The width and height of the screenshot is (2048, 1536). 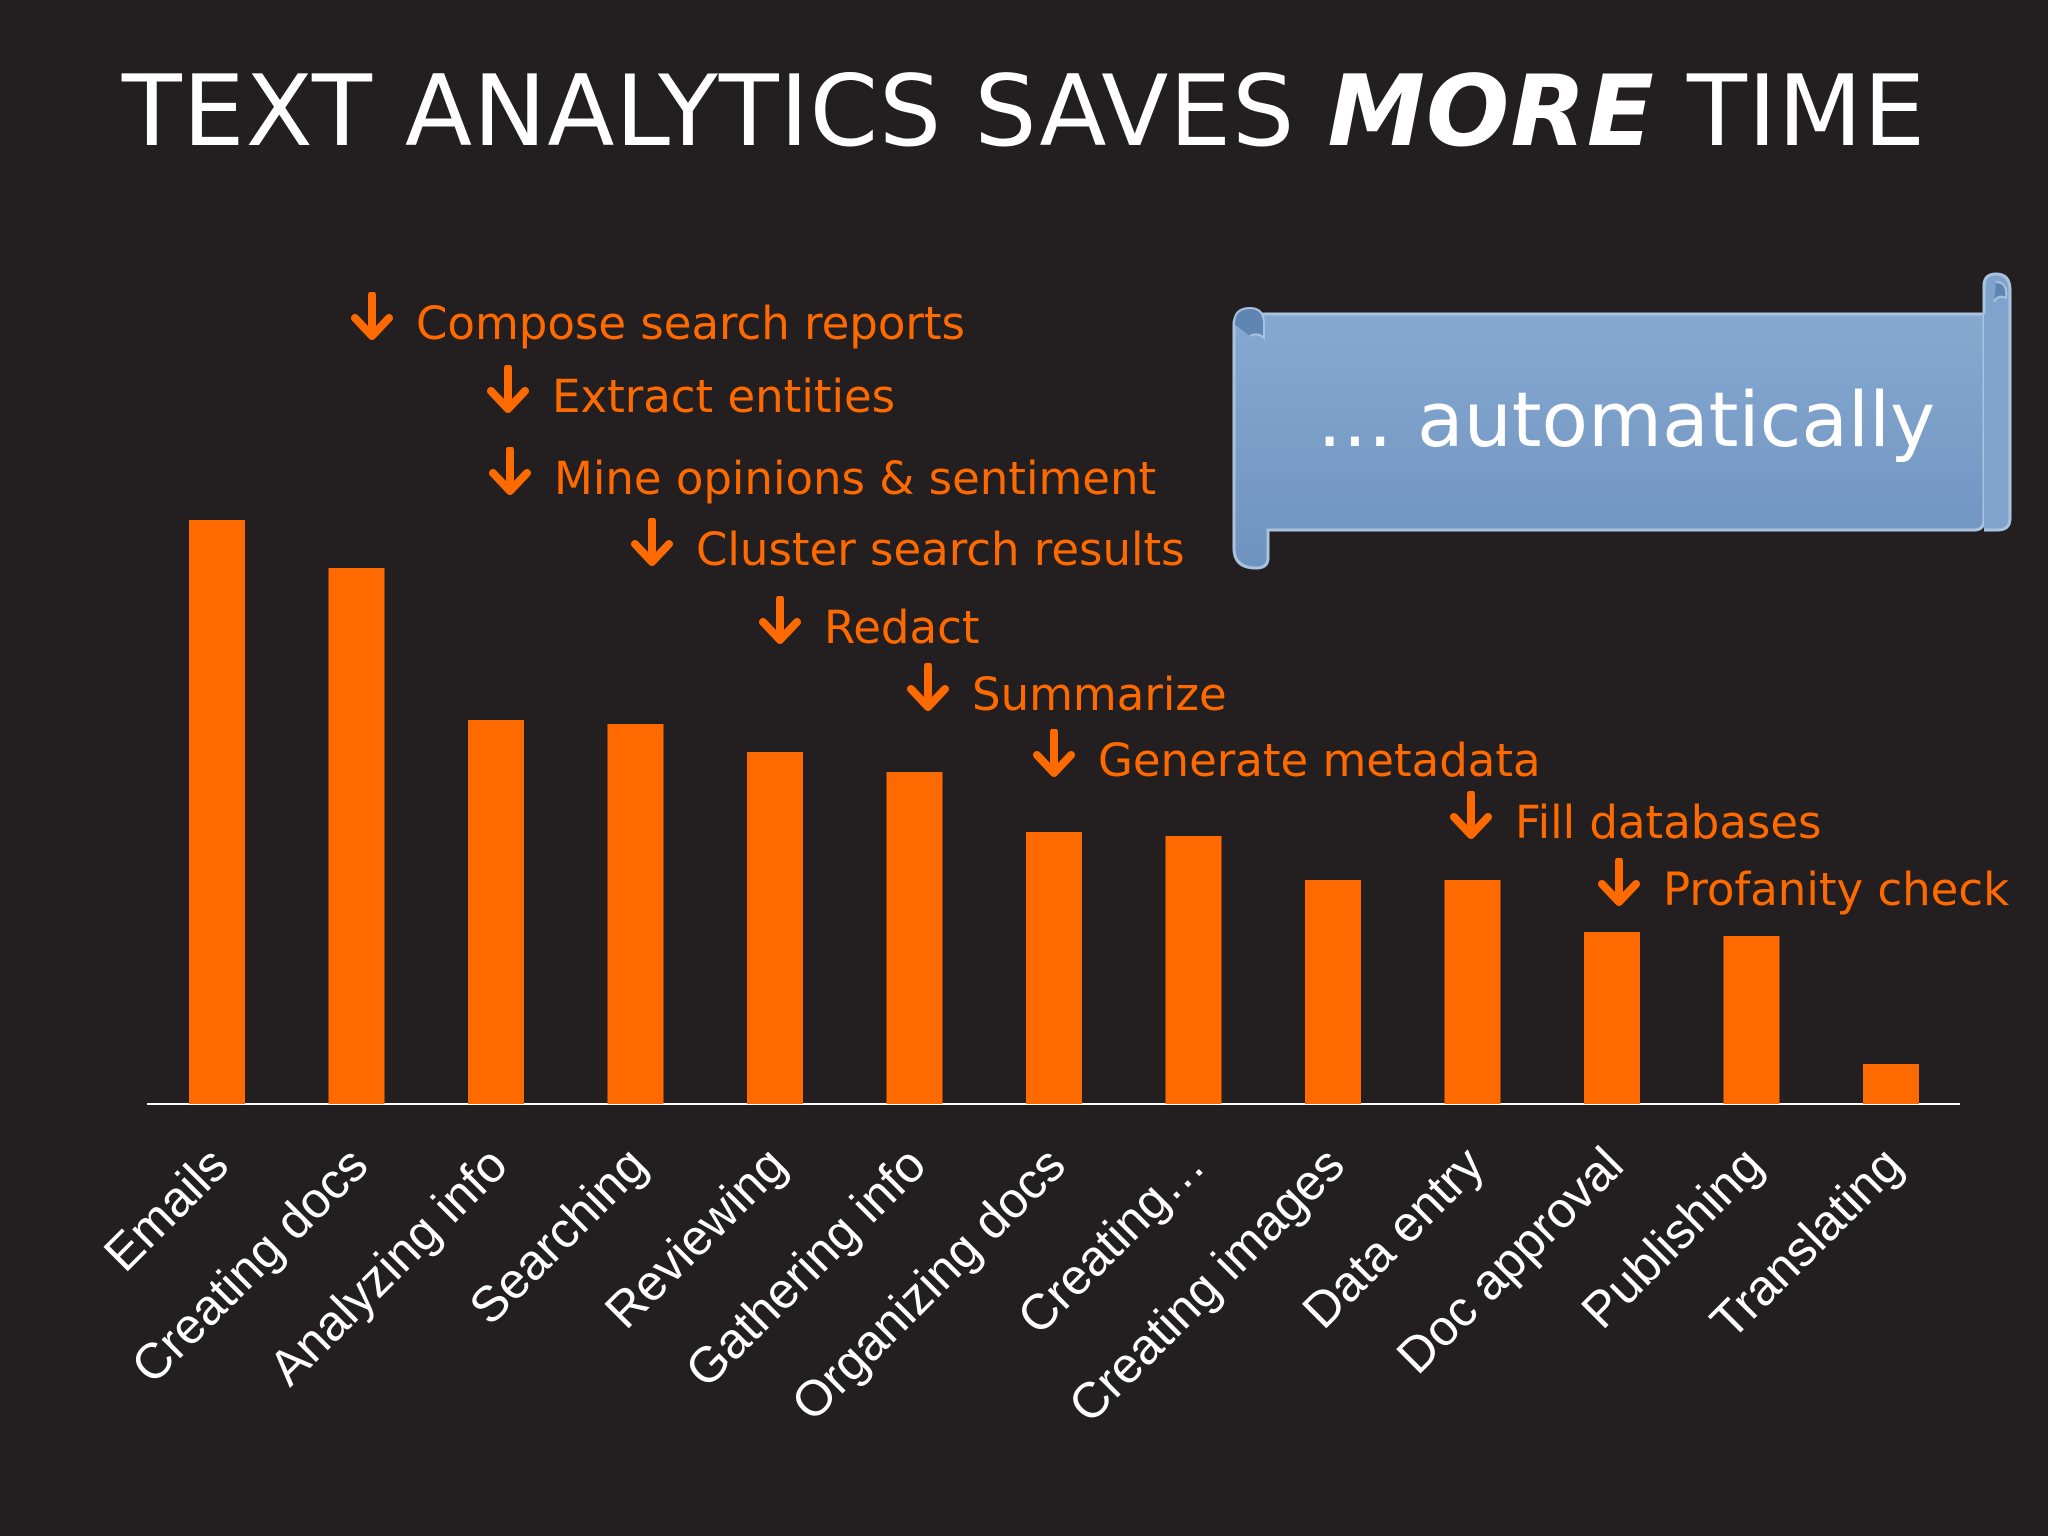 I want to click on annotation-0: Compose search reports, so click(x=657, y=323).